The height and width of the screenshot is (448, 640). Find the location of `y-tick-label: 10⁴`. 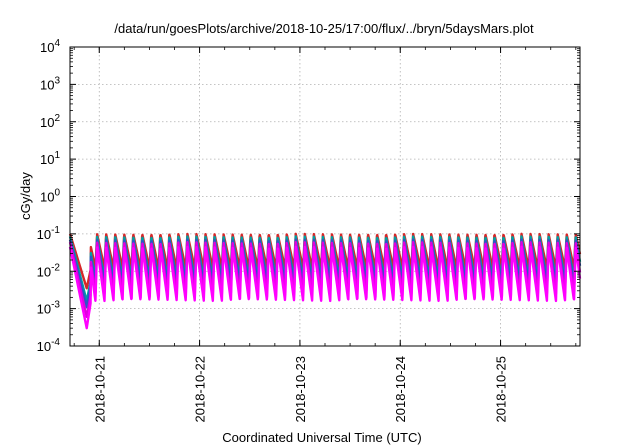

y-tick-label: 10⁴ is located at coordinates (50, 46).